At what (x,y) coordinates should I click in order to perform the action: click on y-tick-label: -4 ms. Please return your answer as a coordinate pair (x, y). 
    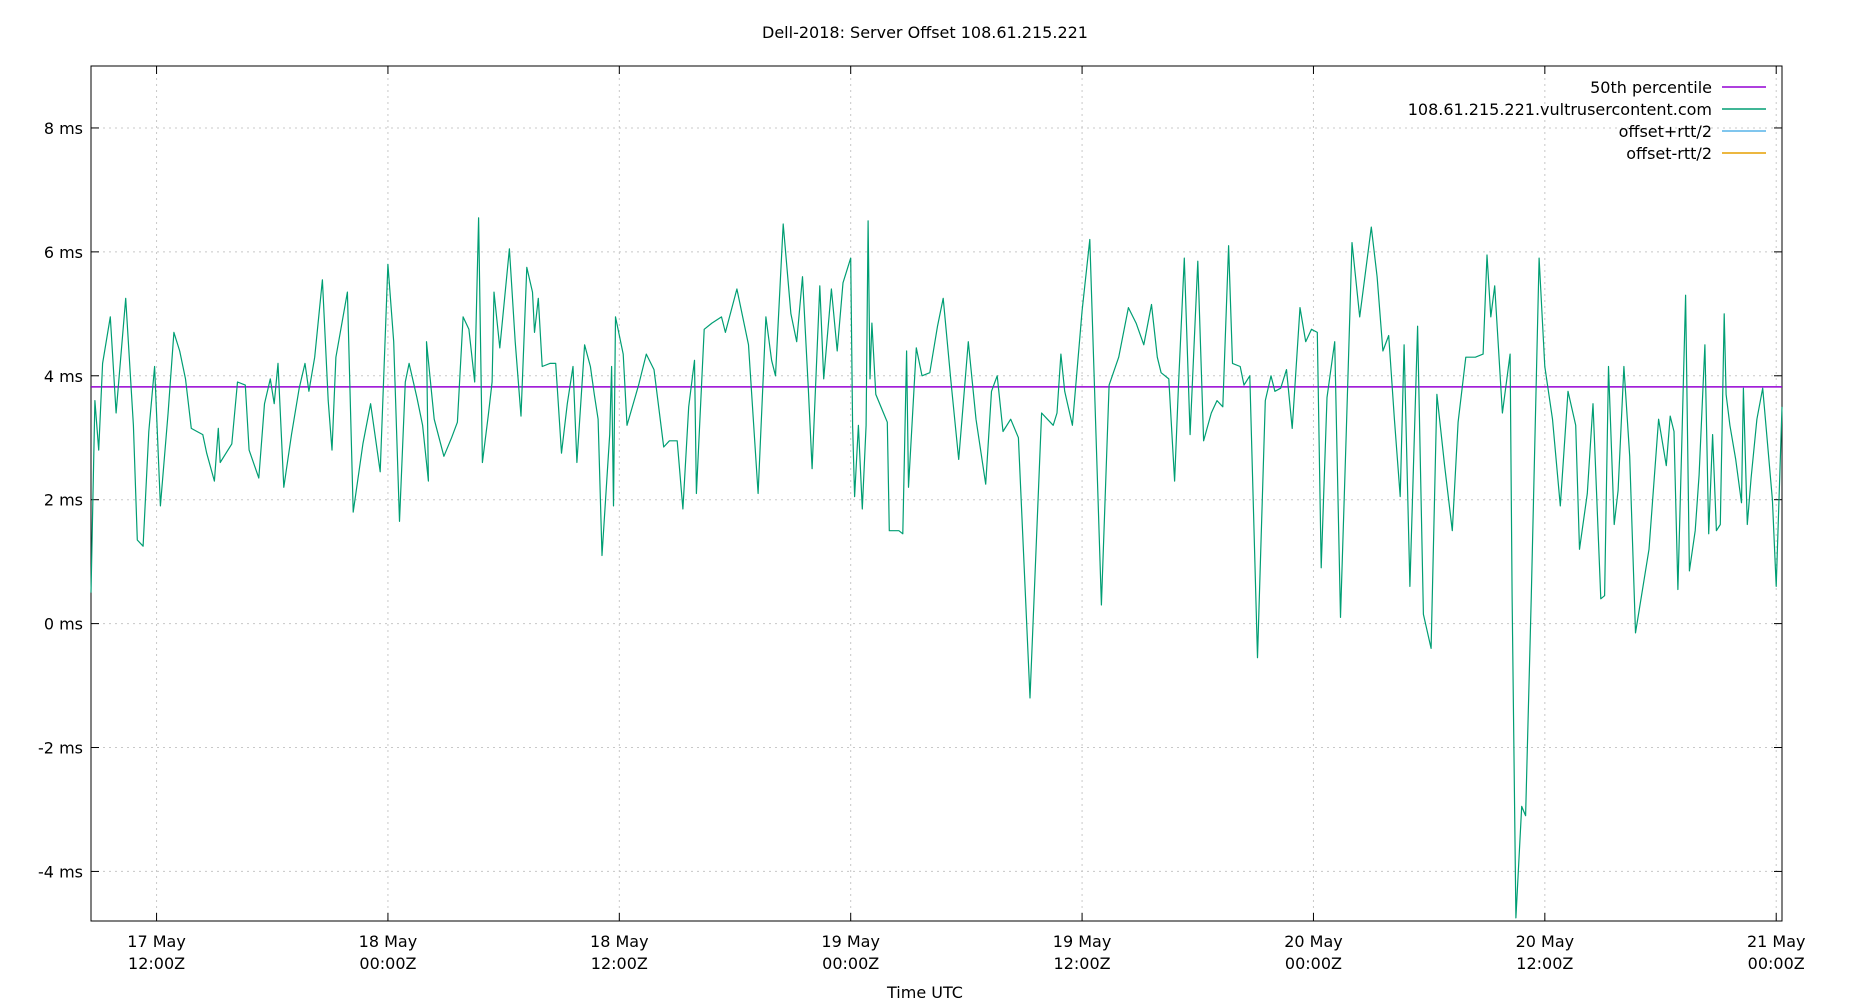
    Looking at the image, I should click on (60, 871).